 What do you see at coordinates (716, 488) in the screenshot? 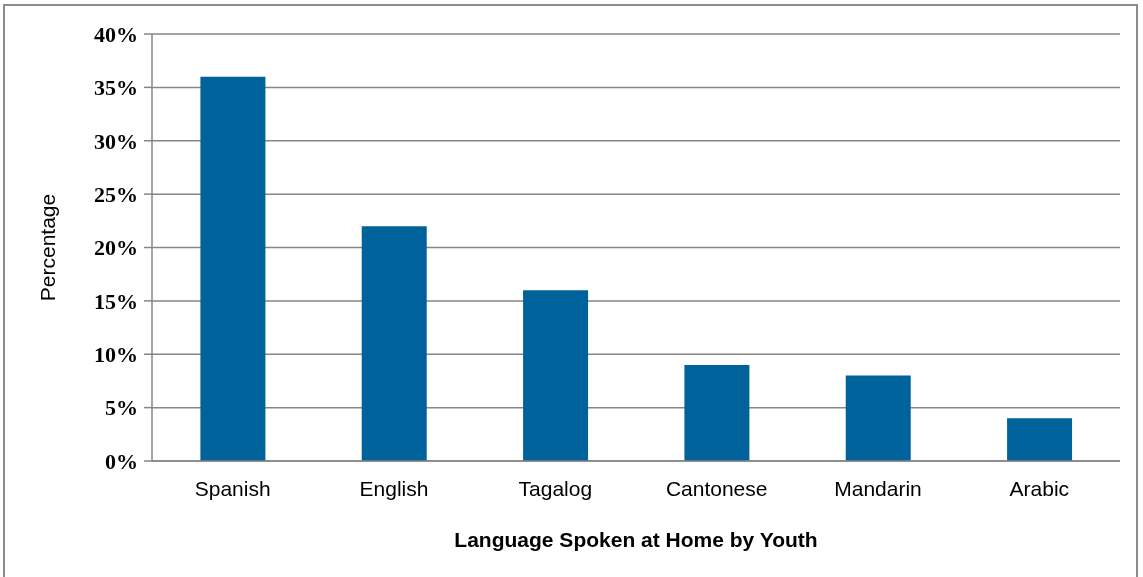
I see `x-tick-label: Cantonese` at bounding box center [716, 488].